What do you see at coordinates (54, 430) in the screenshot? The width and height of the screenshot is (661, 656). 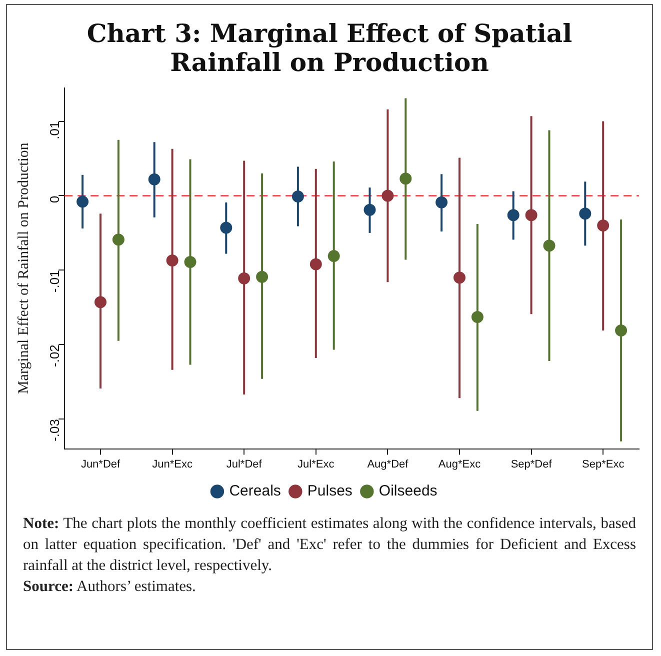 I see `y-tick-label: -.03` at bounding box center [54, 430].